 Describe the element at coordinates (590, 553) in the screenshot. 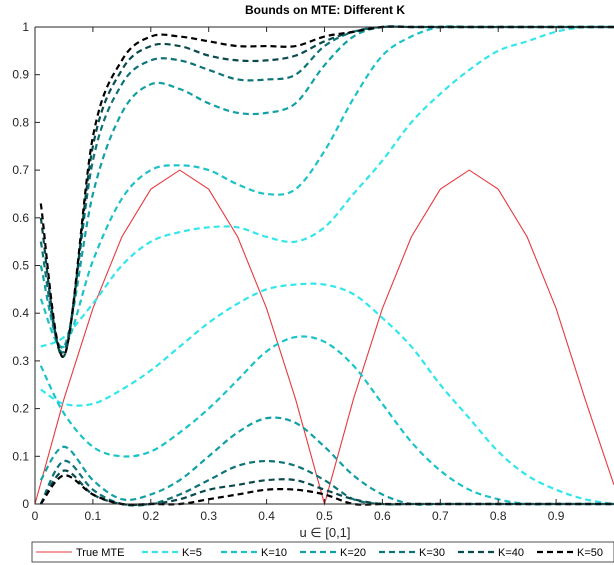

I see `legend-k-50-label: K=50` at that location.